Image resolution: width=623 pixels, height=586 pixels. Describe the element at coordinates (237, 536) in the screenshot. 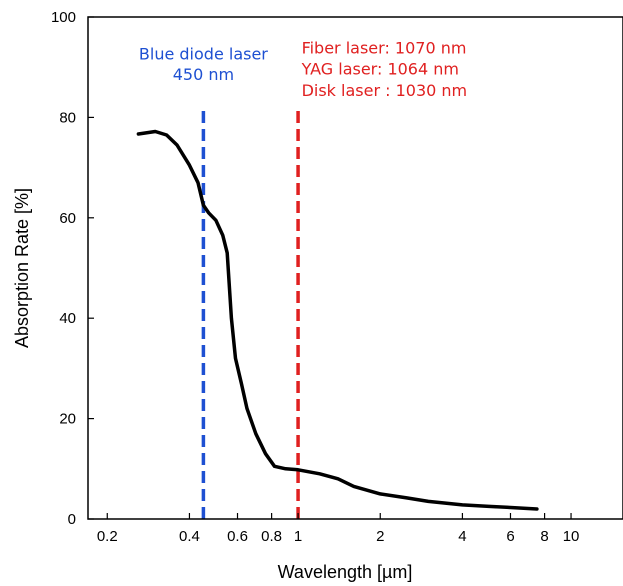

I see `x-tick-label: 0.6` at that location.